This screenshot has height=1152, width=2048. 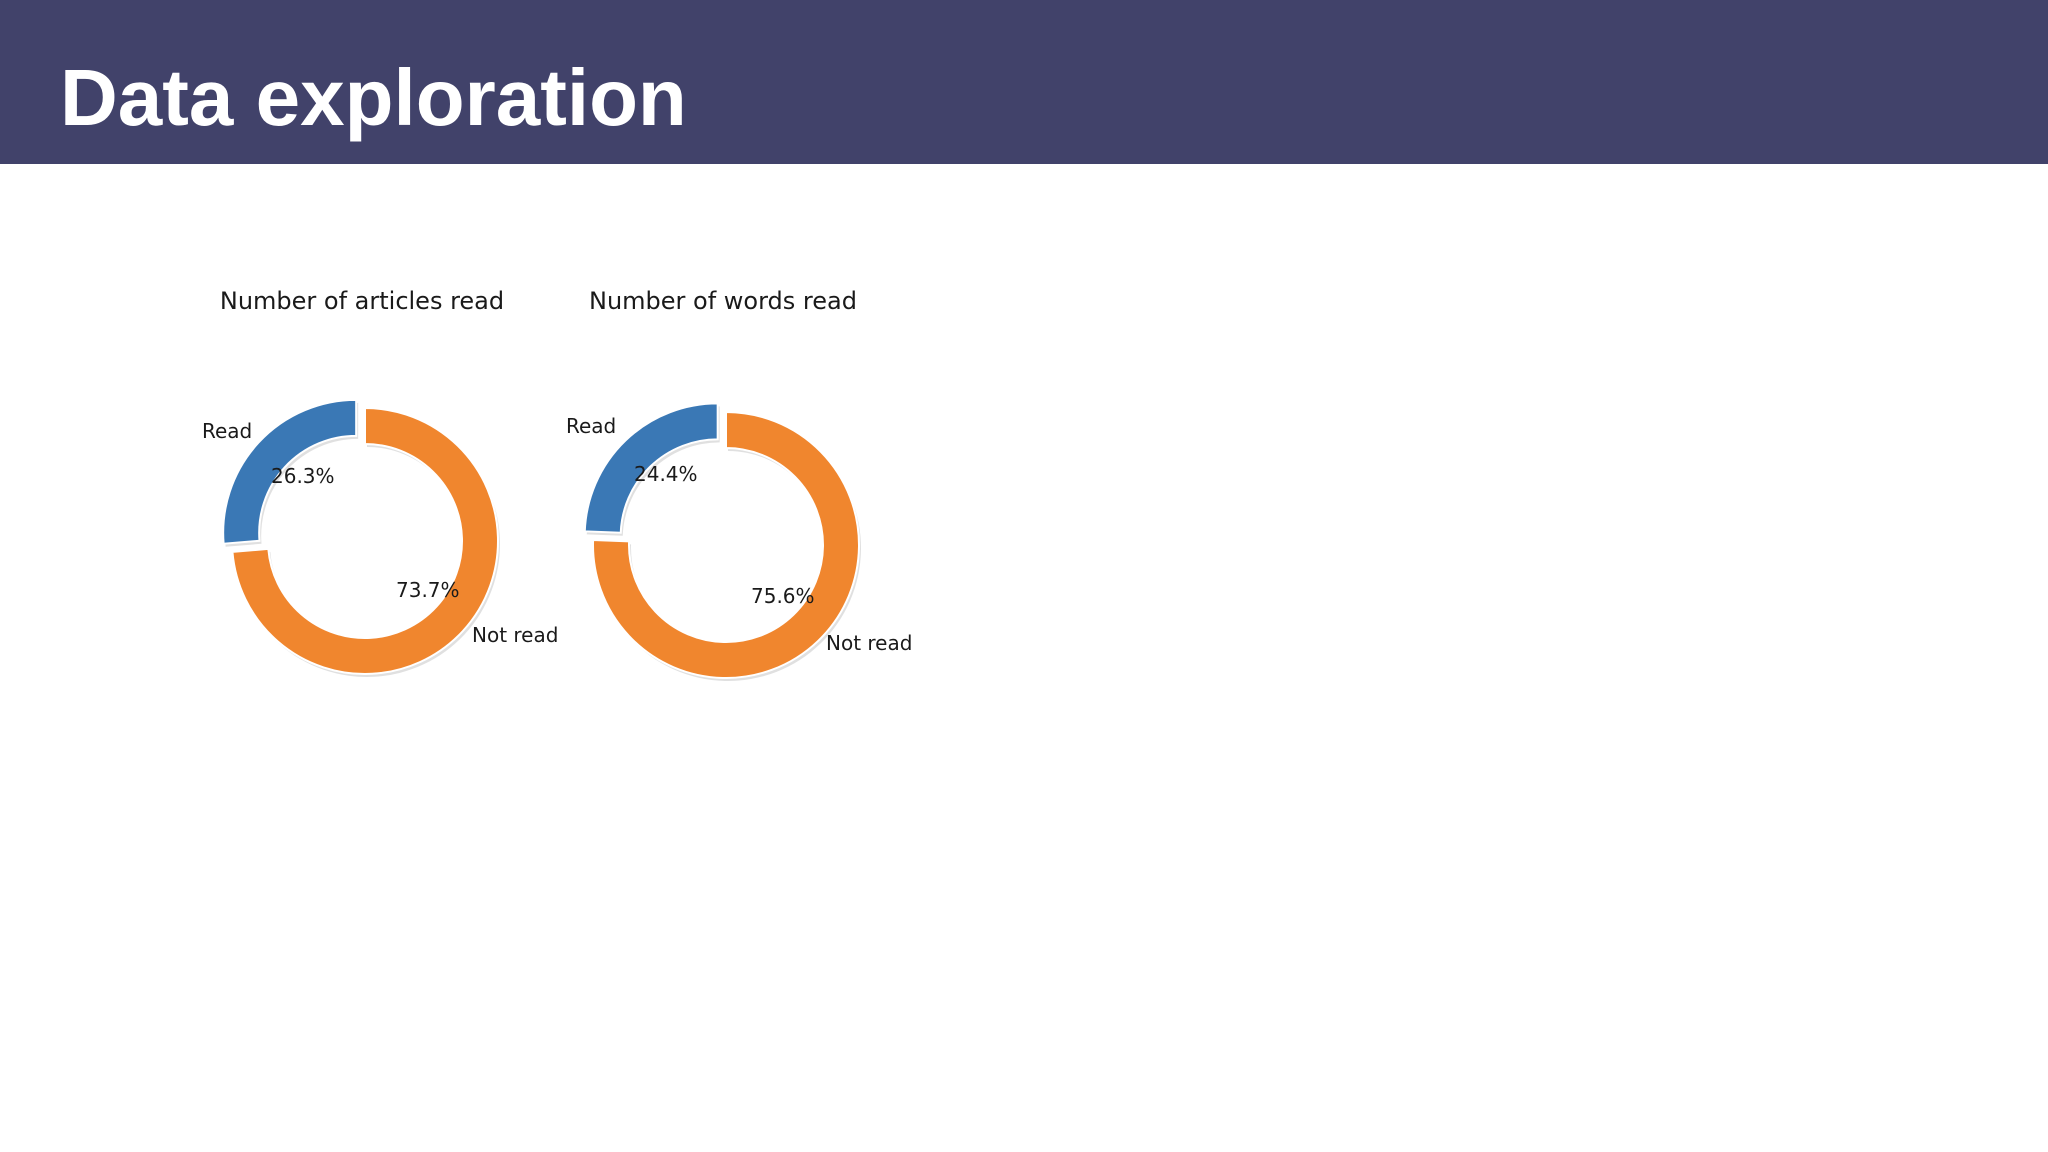 I want to click on slices-words, so click(x=722, y=541).